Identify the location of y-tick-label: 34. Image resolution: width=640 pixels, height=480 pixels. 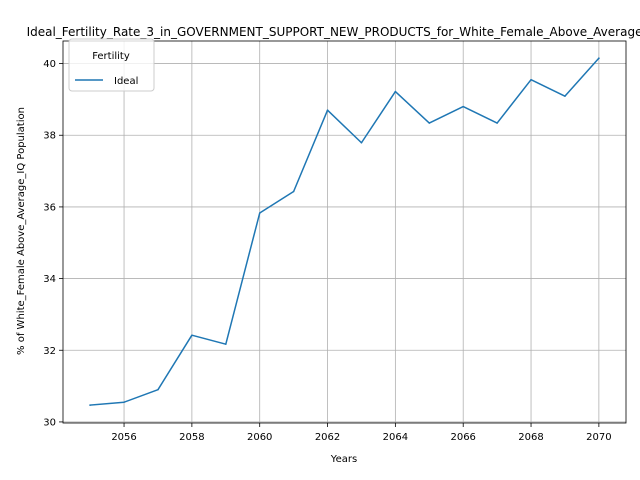
(49, 279).